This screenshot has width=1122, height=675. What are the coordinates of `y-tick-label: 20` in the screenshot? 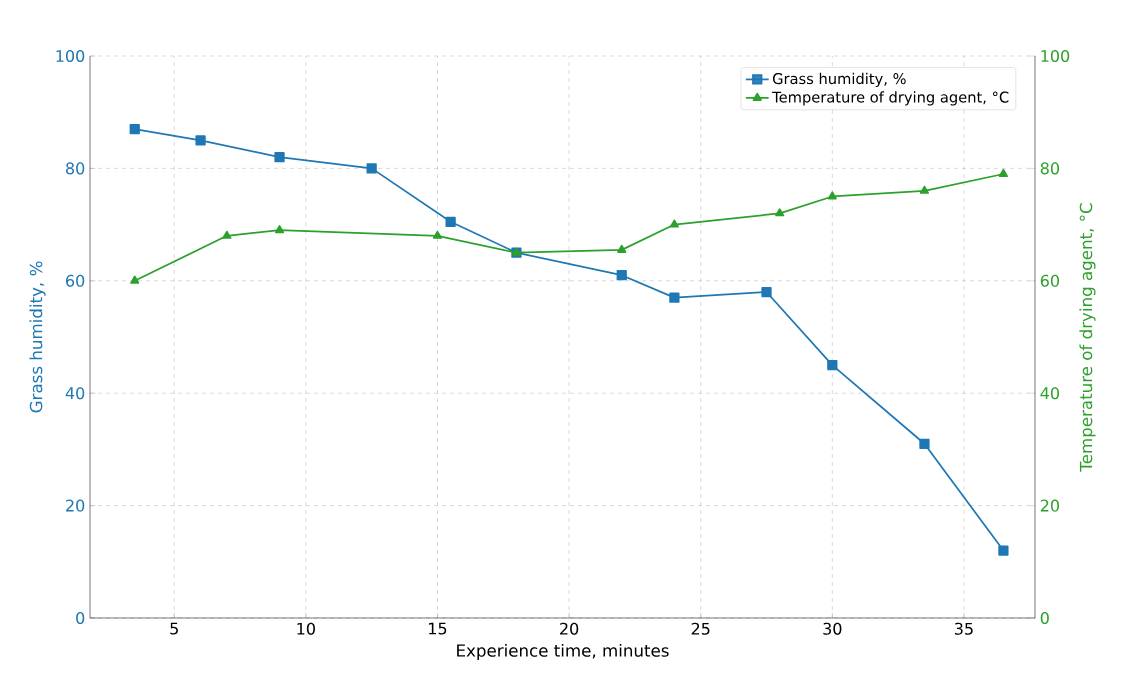 It's located at (75, 505).